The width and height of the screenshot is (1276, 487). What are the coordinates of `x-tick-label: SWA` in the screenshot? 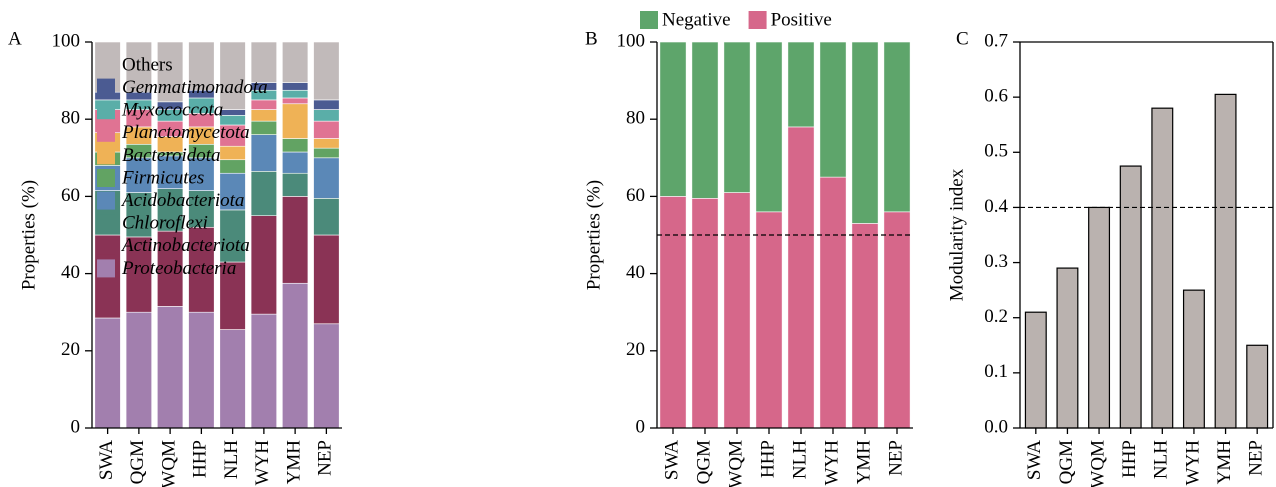 It's located at (671, 460).